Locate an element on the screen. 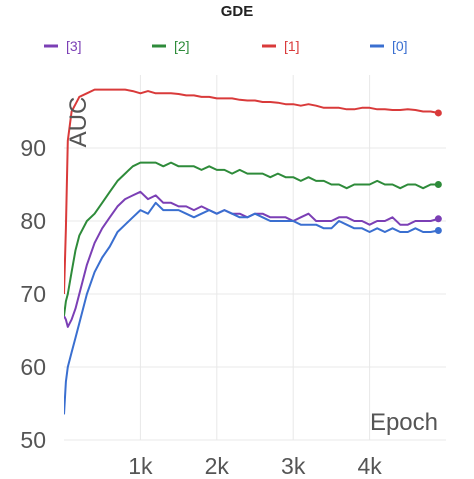 The image size is (474, 479). x-axis-ticks: 1k 2k 3k 4k is located at coordinates (255, 466).